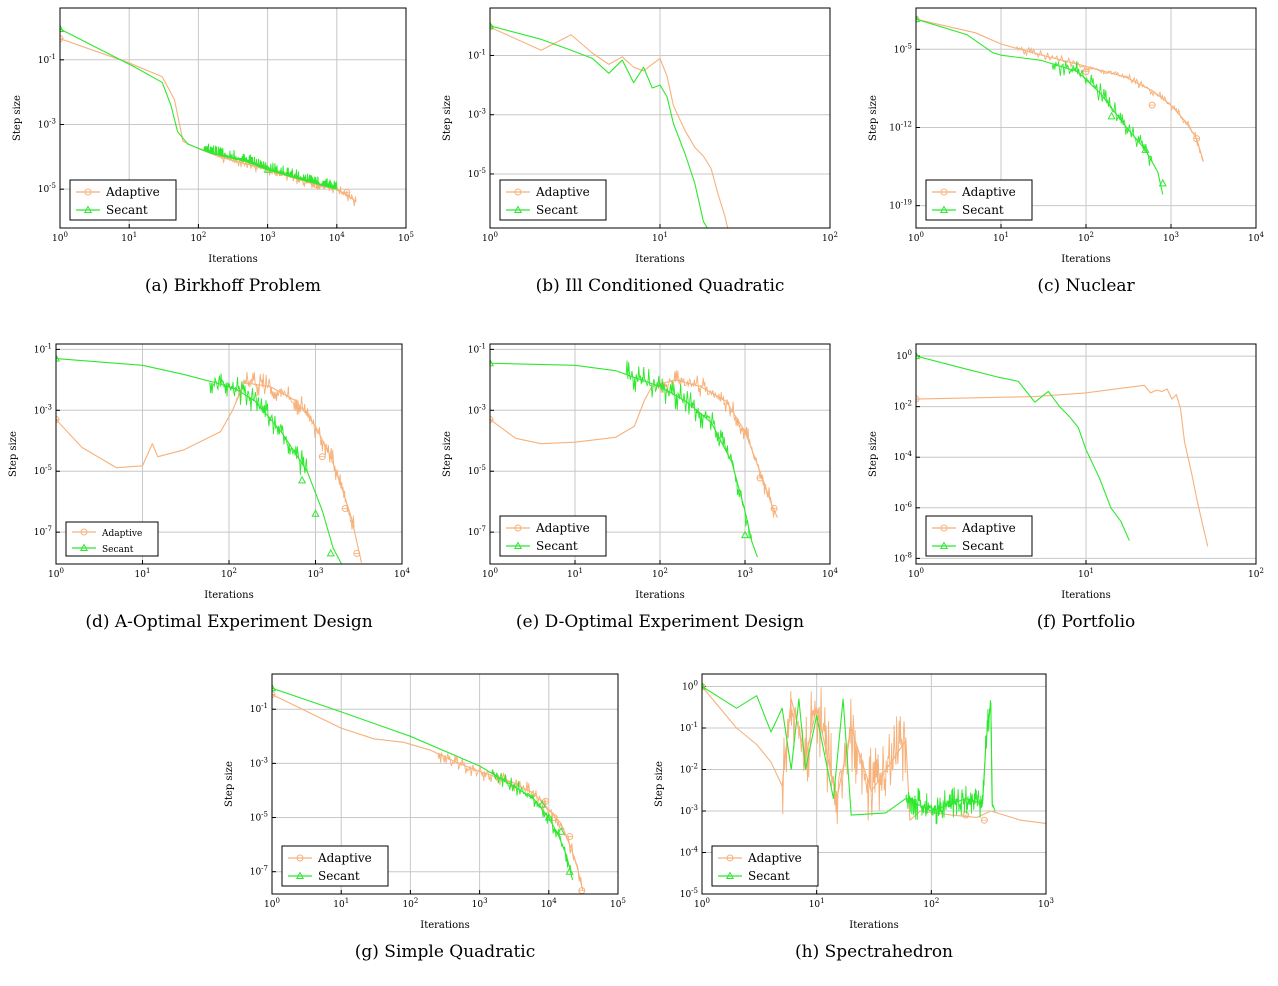 The image size is (1278, 986). What do you see at coordinates (510, 820) in the screenshot?
I see `series-oscillation-adaptive` at bounding box center [510, 820].